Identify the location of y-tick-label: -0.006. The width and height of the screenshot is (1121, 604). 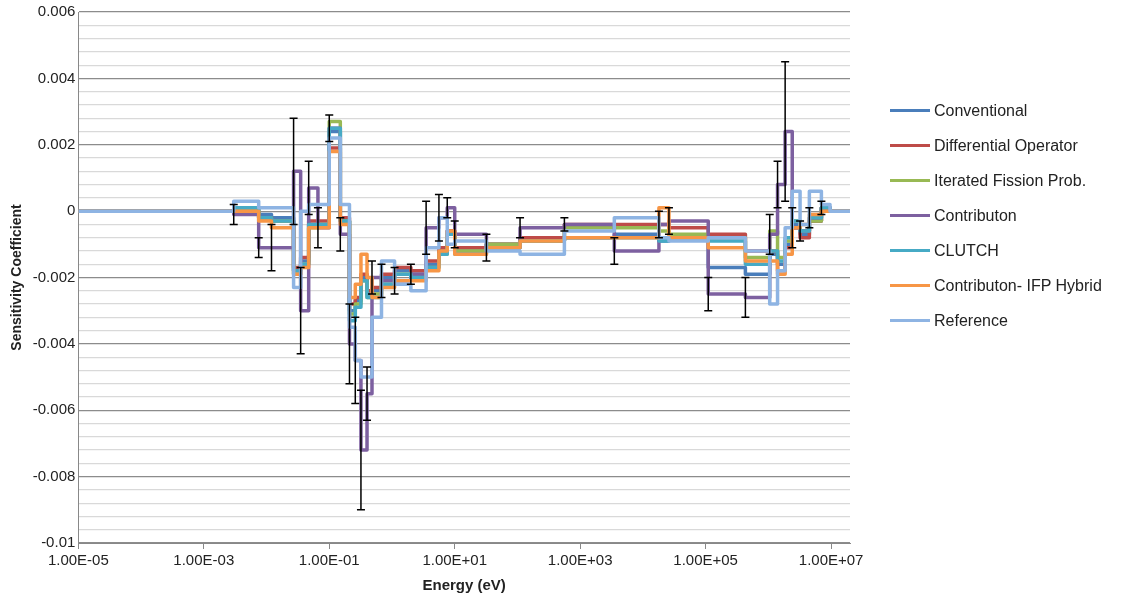
(54, 409).